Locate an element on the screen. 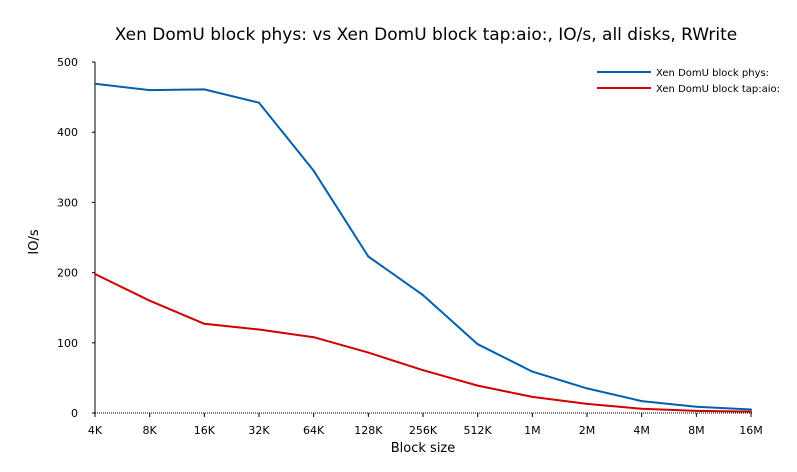 The image size is (797, 472). y-tick-label: 500 is located at coordinates (67, 62).